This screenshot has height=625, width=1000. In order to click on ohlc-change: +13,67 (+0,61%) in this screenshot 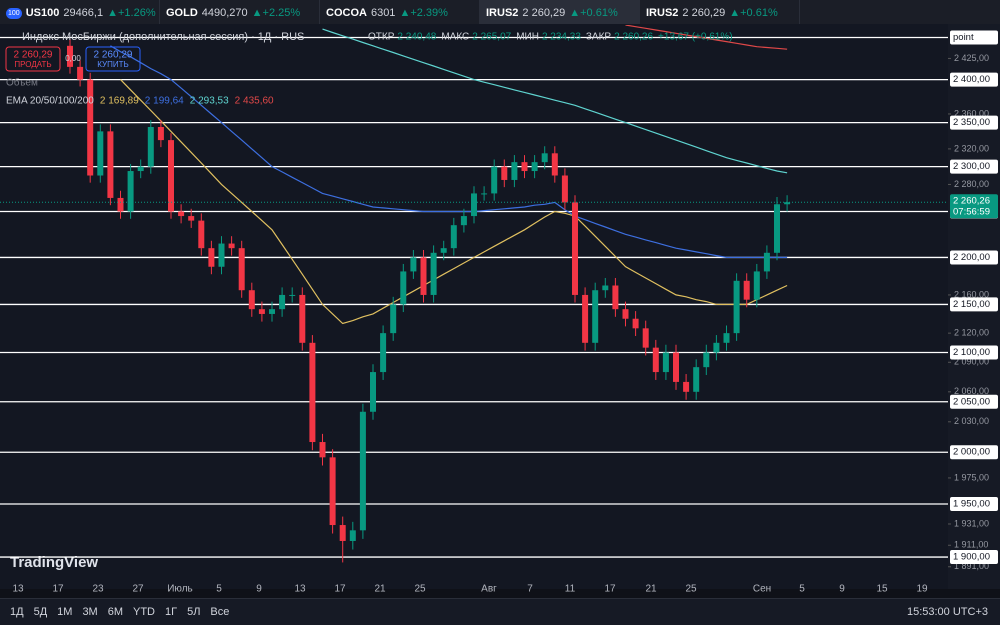, I will do `click(695, 37)`.